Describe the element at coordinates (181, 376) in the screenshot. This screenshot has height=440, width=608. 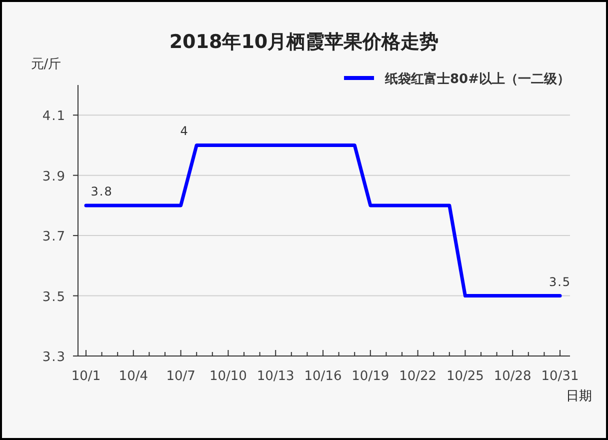
I see `x-tick-label: 10/7` at that location.